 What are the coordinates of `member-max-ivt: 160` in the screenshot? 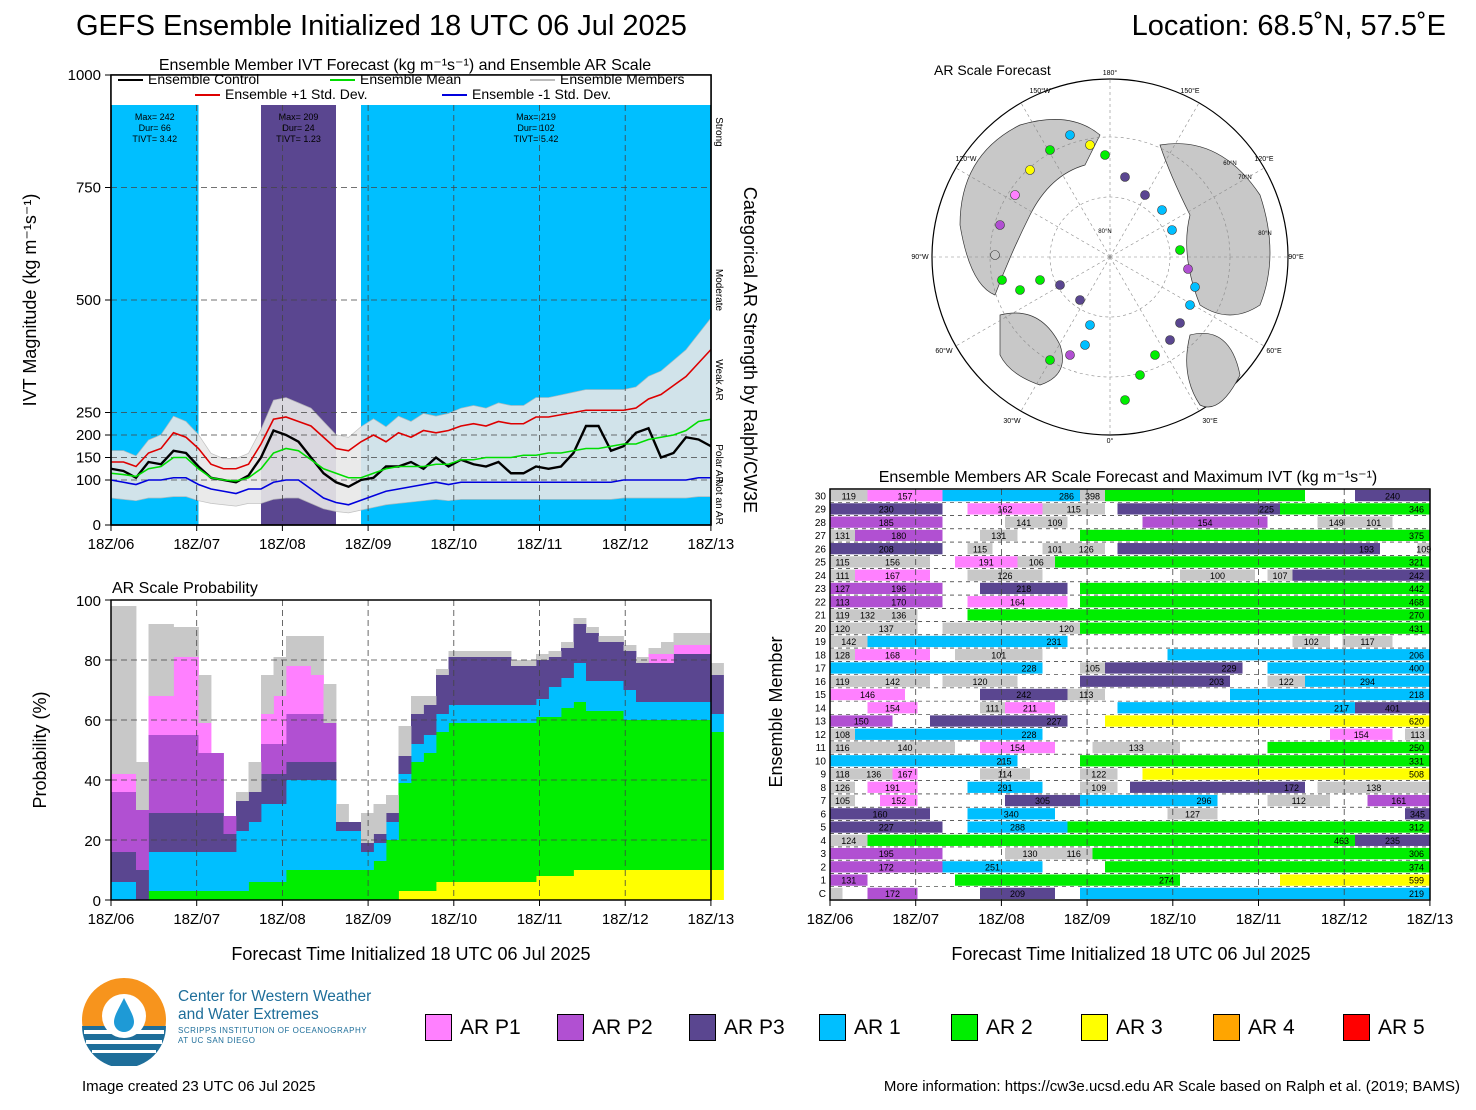 It's located at (879, 814).